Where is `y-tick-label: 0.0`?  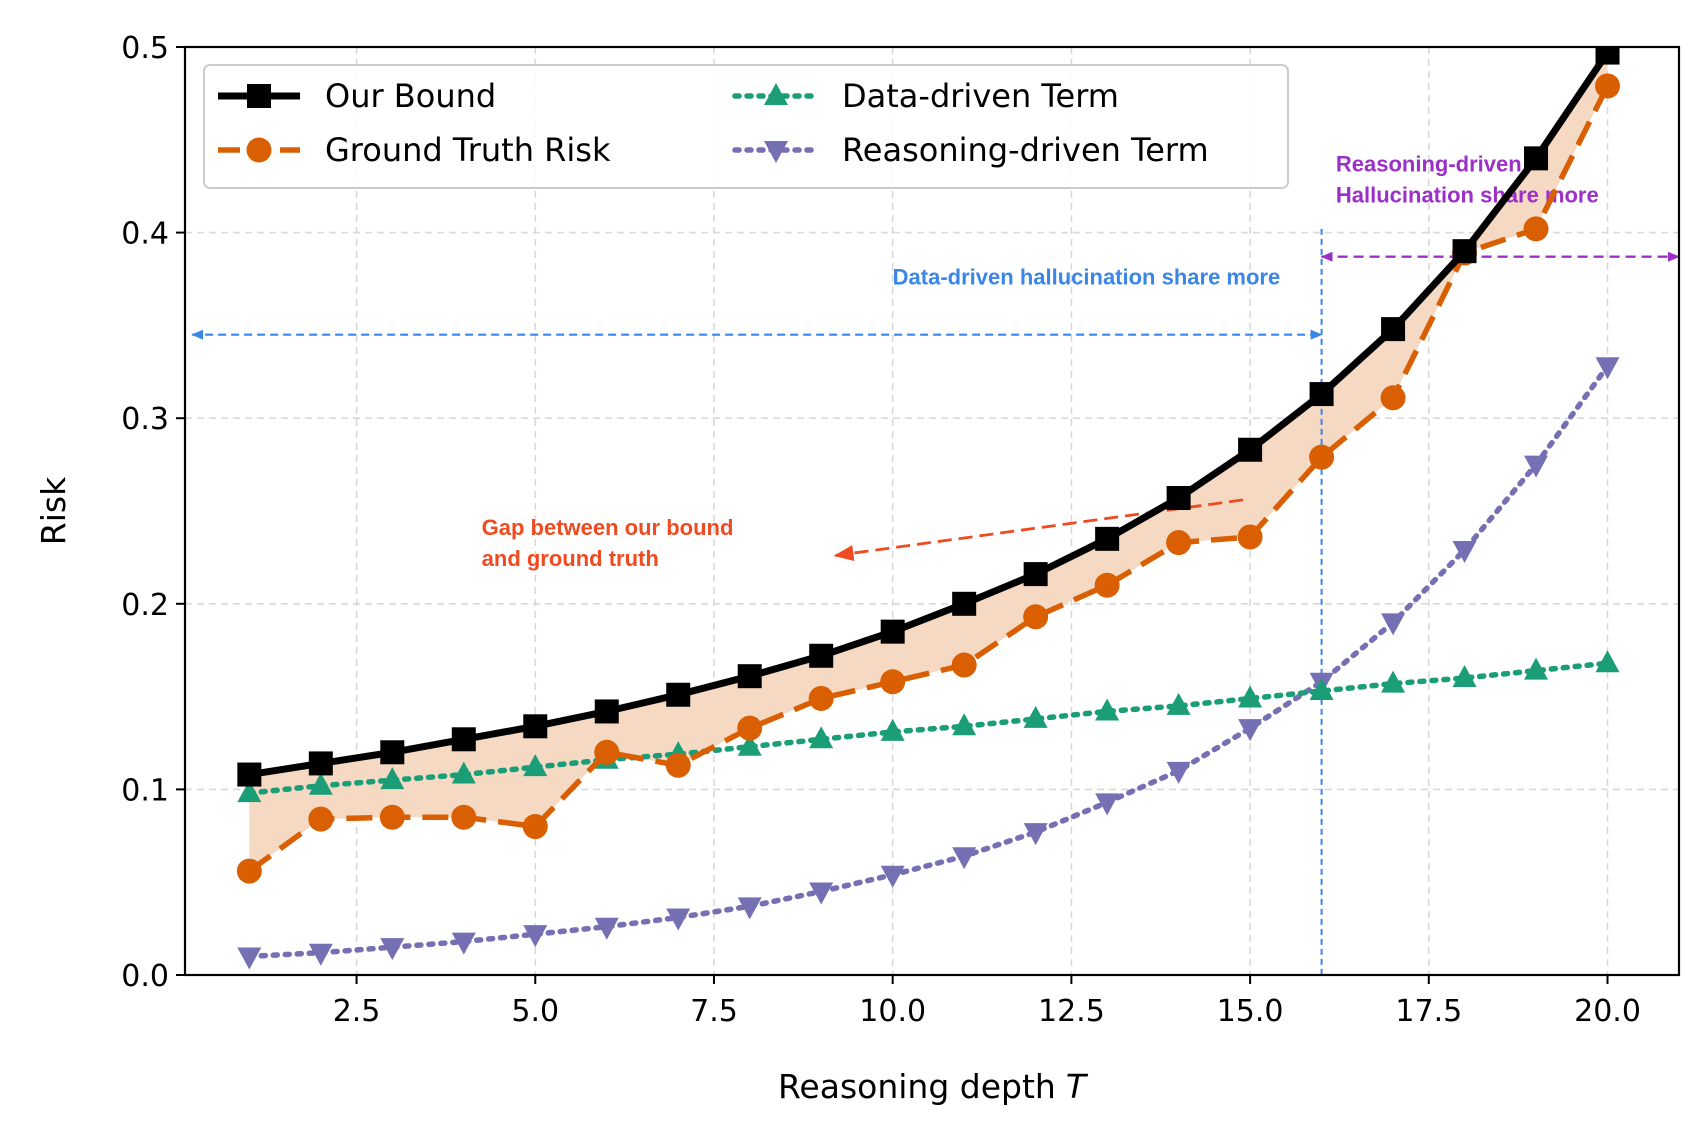 y-tick-label: 0.0 is located at coordinates (145, 976).